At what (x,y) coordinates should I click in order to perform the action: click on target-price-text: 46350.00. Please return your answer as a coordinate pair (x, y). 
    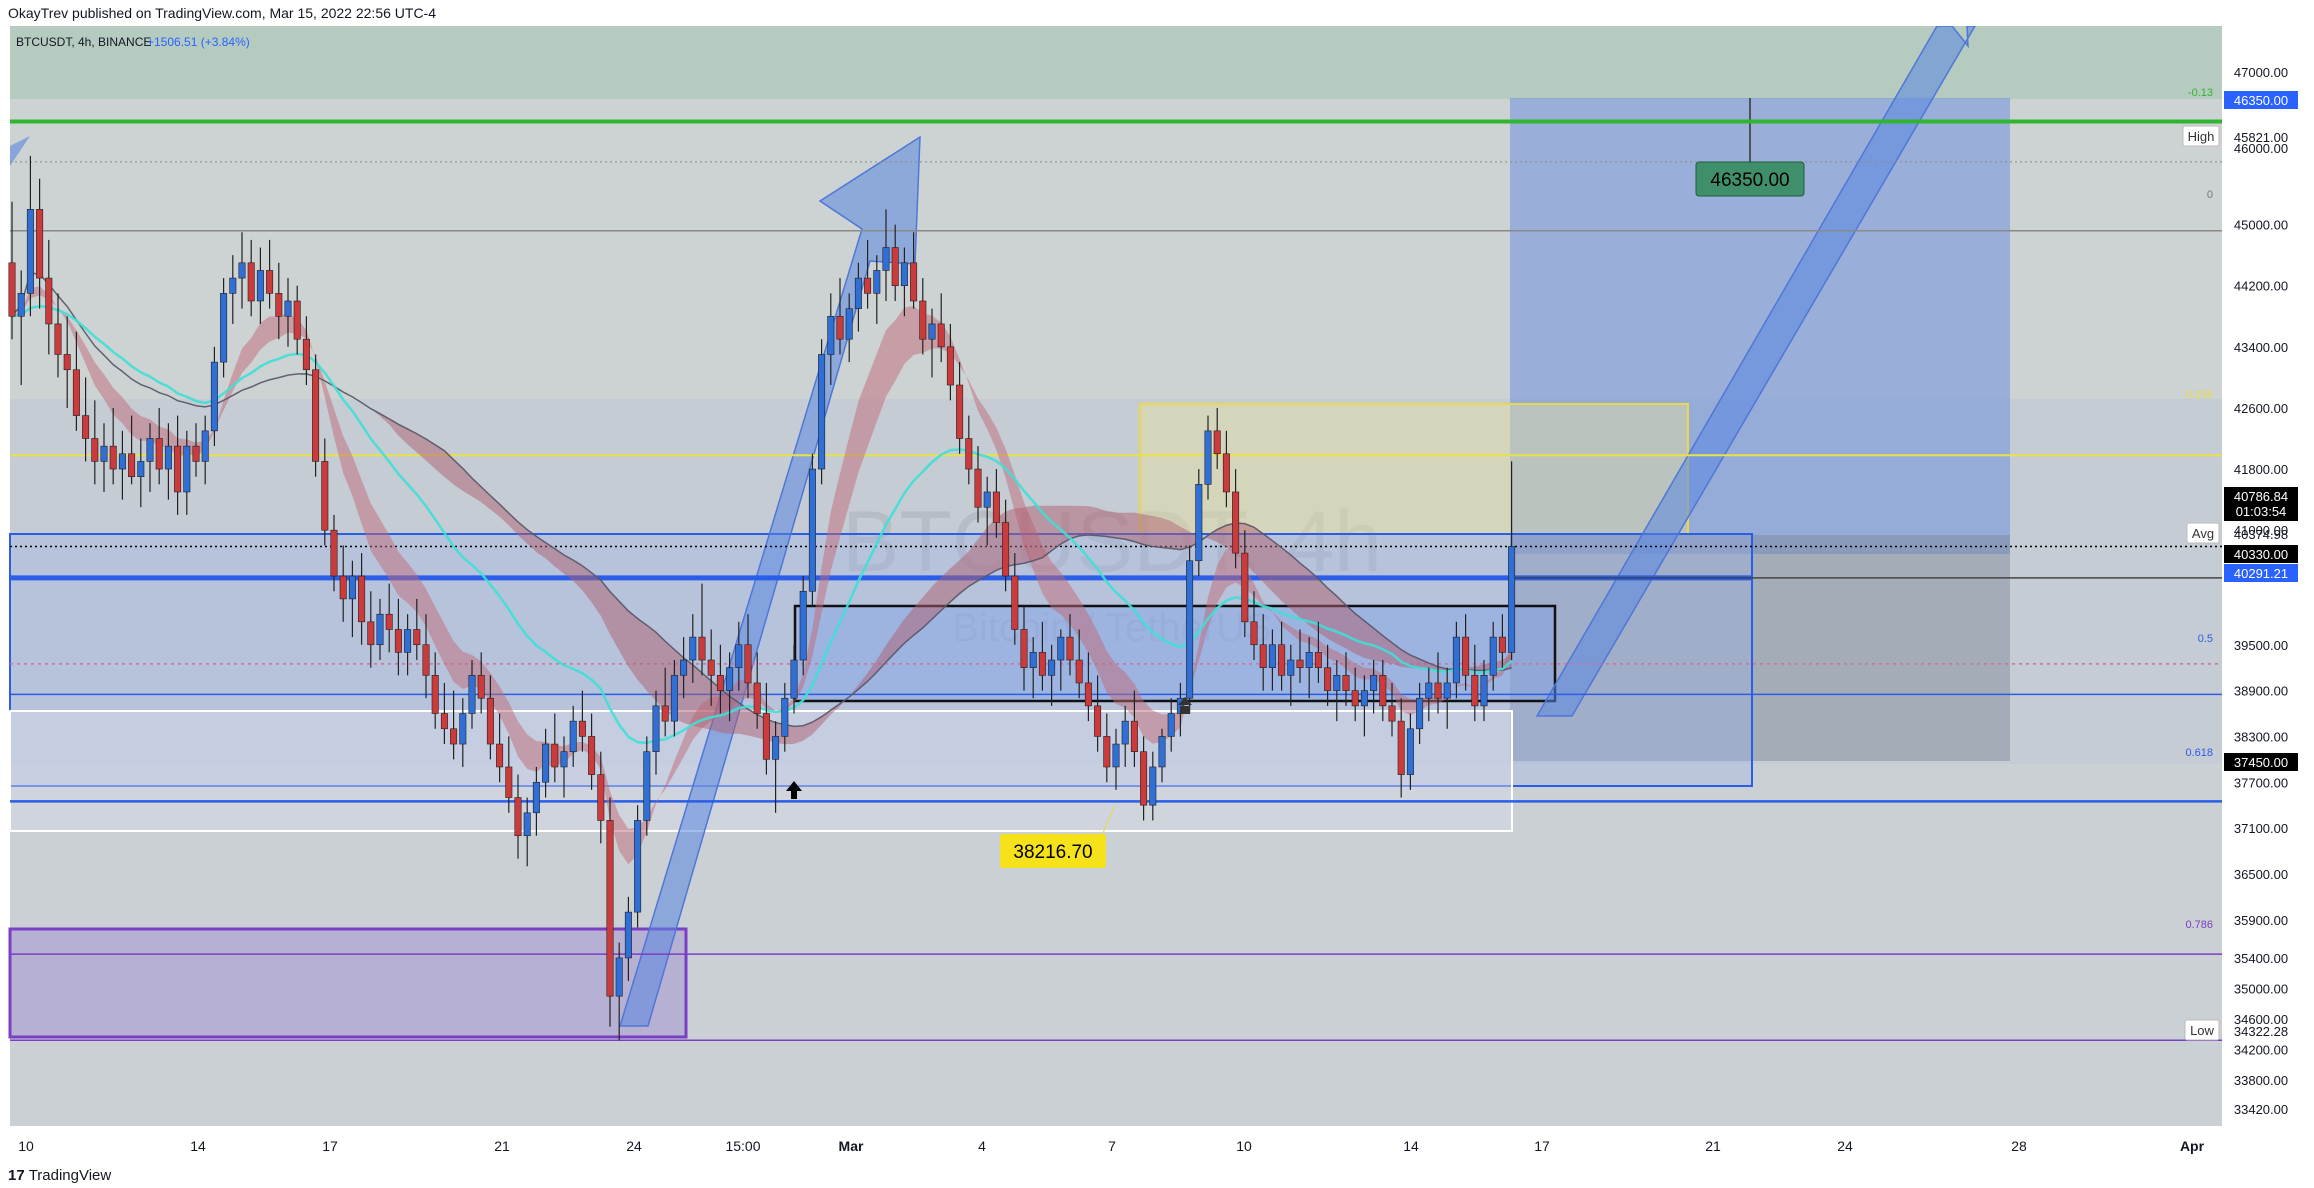
    Looking at the image, I should click on (2261, 100).